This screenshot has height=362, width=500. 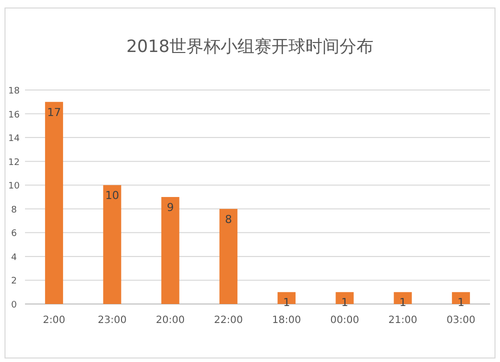 I want to click on chart-title: 2018世界杯小组赛开球时间分布, so click(x=250, y=47).